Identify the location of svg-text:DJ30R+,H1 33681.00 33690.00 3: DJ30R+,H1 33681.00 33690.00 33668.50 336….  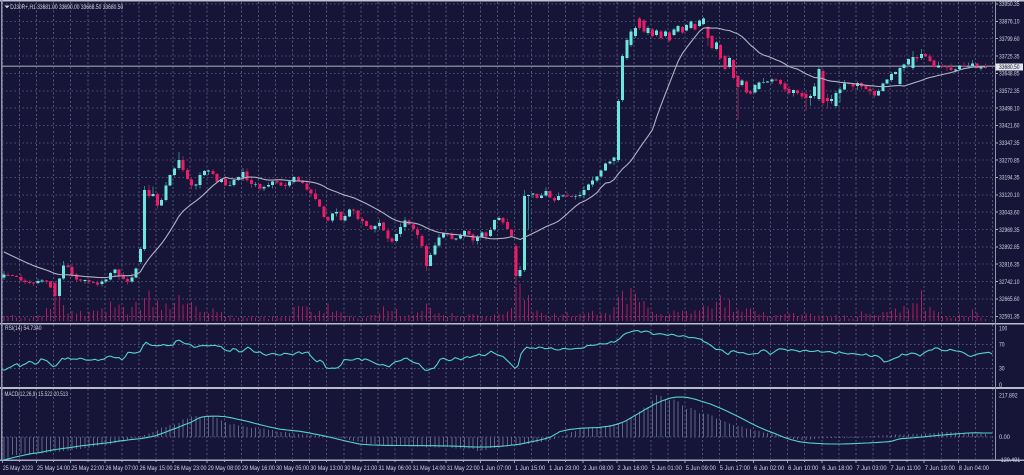
(66, 7).